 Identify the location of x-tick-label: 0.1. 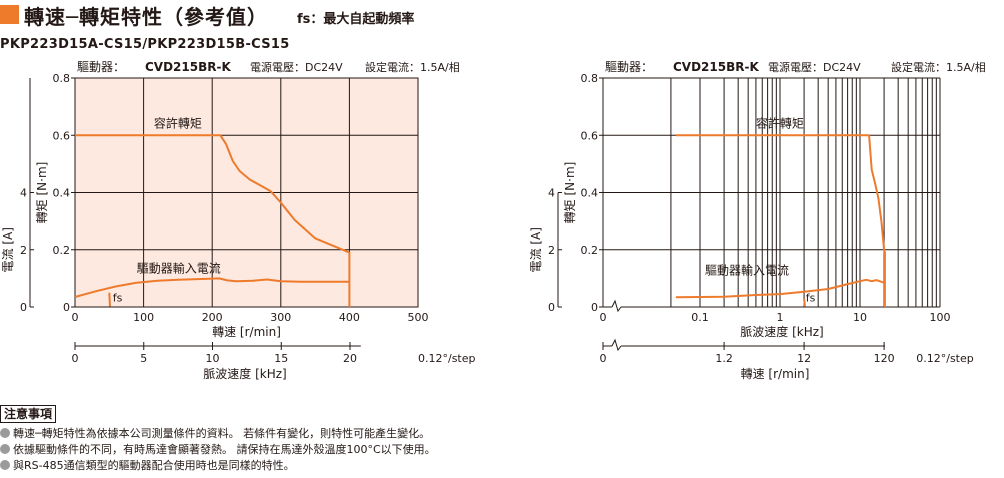
(700, 317).